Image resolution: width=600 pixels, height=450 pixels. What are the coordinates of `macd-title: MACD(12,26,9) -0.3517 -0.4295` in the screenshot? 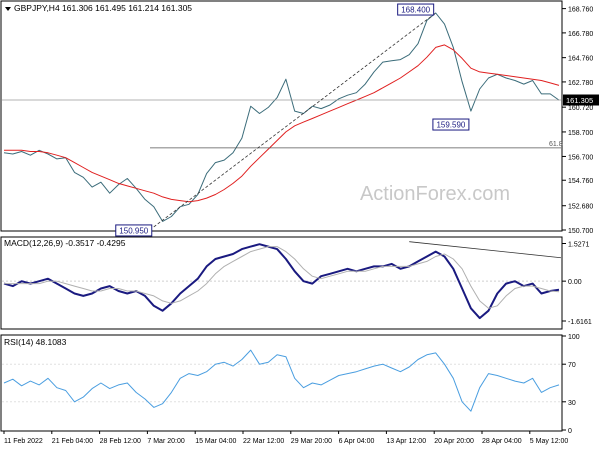 It's located at (65, 243).